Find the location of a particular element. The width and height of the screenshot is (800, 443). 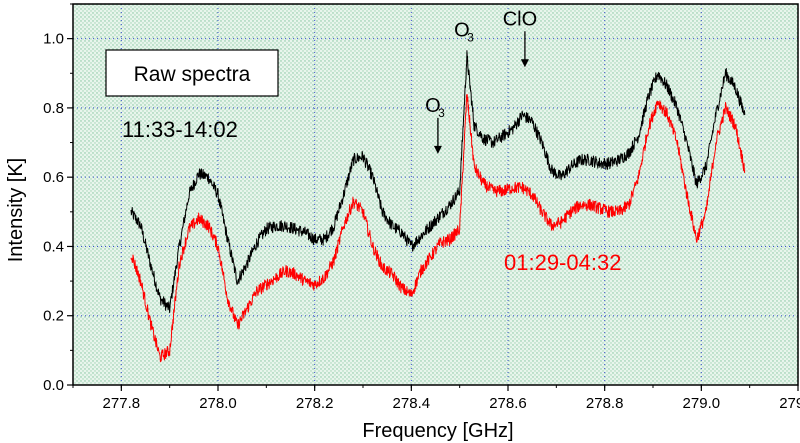

y-tick-label: 0.8 is located at coordinates (53, 108).